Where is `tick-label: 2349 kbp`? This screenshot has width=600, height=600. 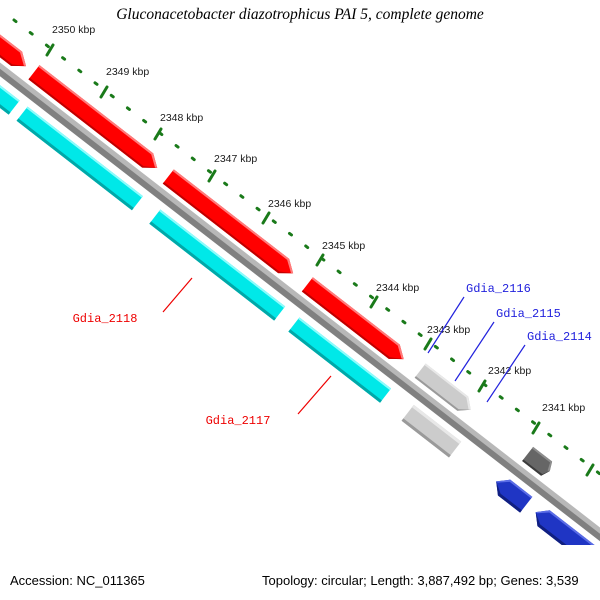
tick-label: 2349 kbp is located at coordinates (127, 72).